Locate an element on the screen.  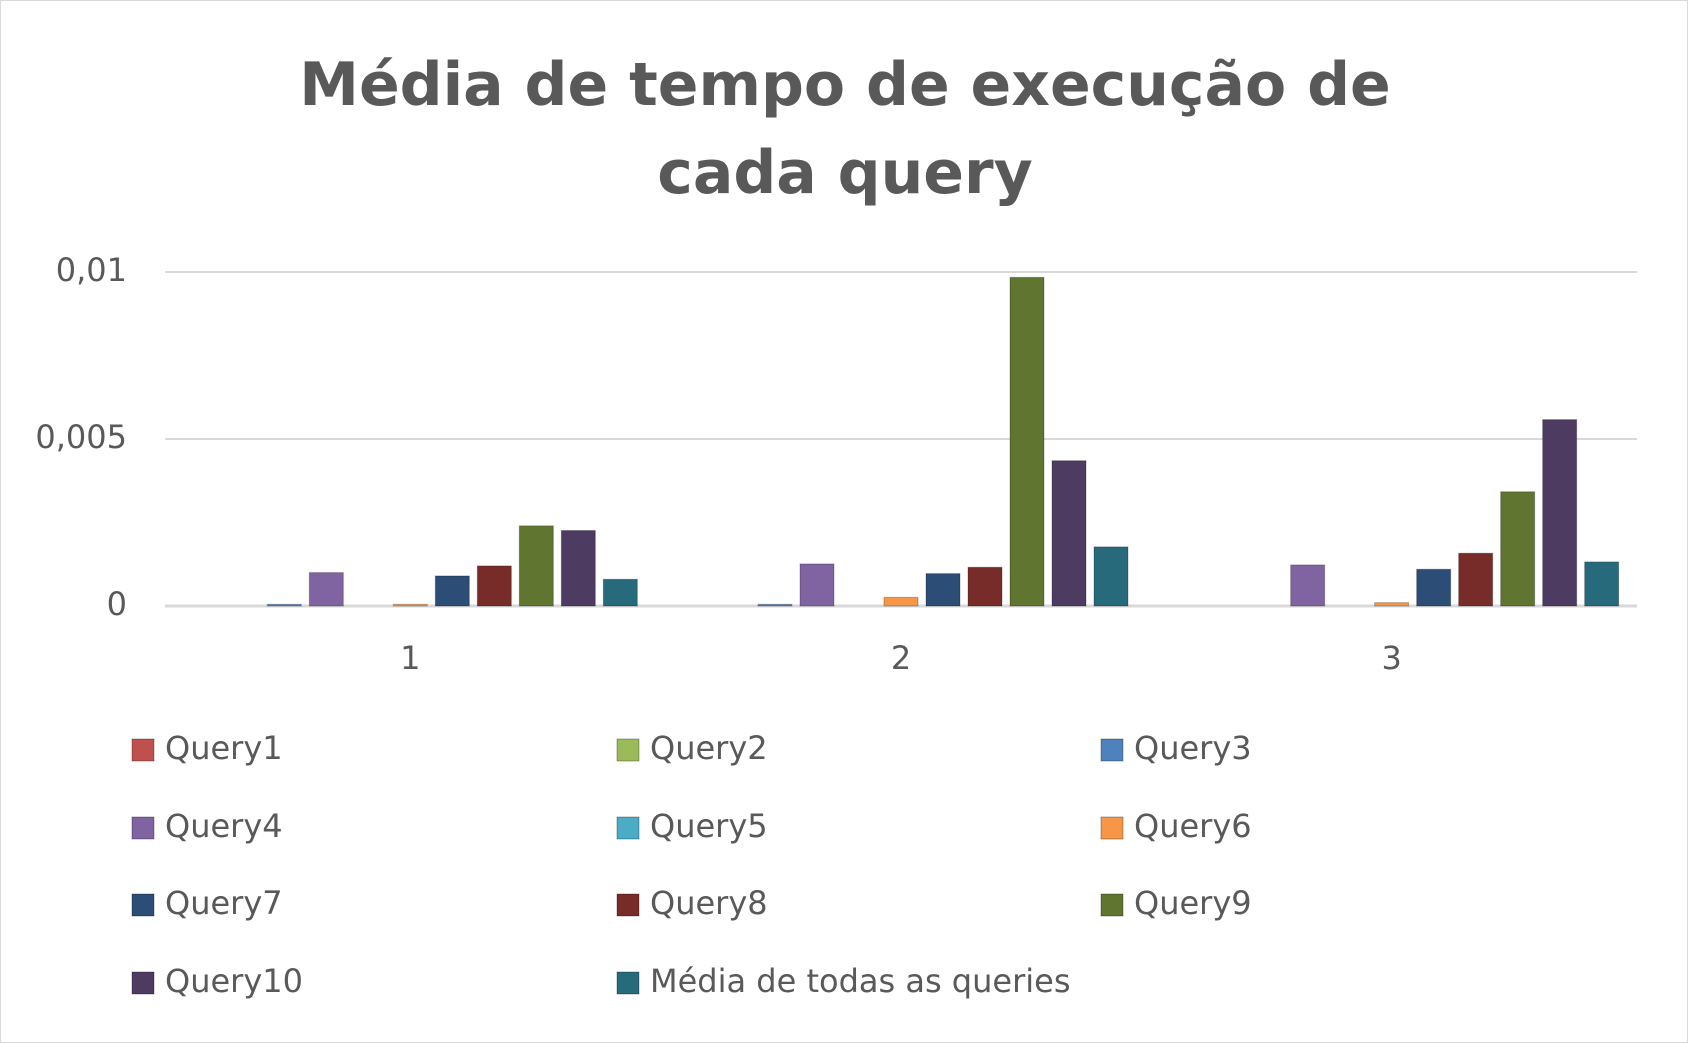
legend-label: Query2 is located at coordinates (709, 748).